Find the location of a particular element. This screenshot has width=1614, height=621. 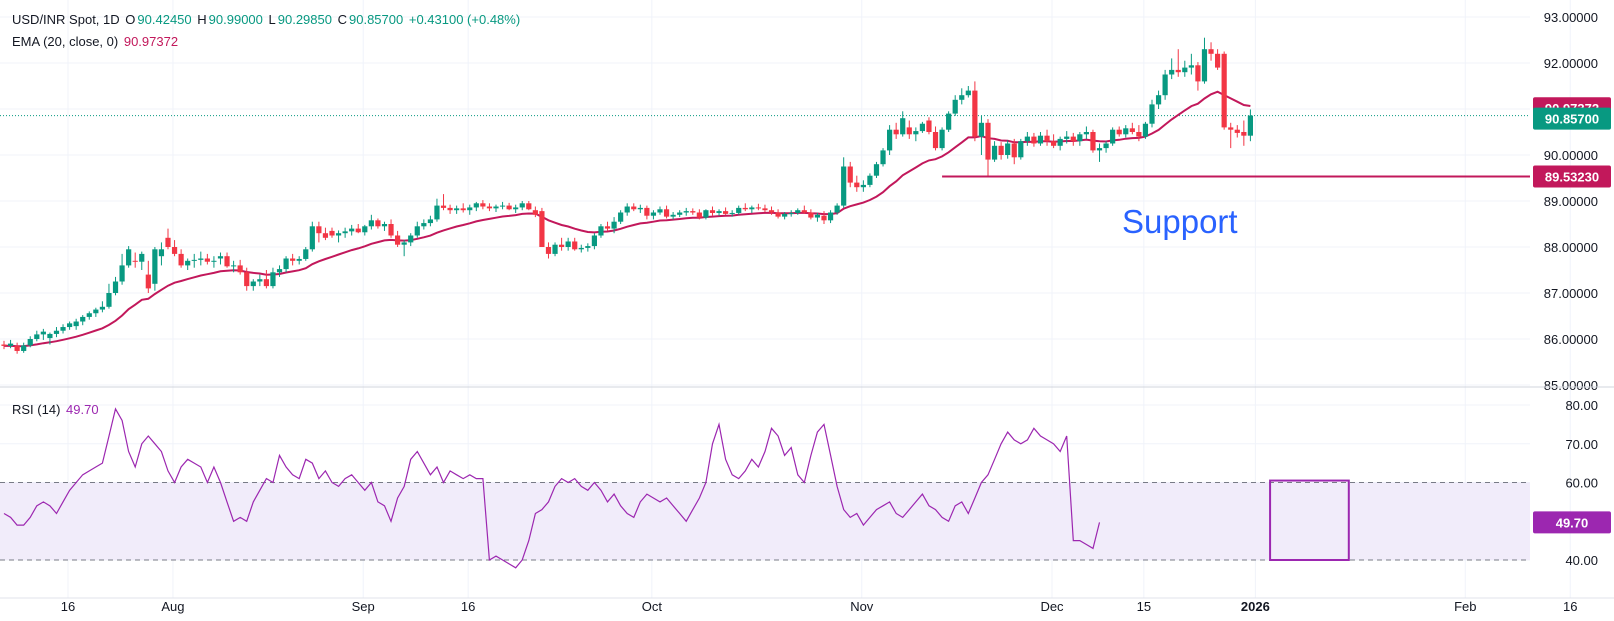

legend-rsi: RSI (14) 49.70 is located at coordinates (56, 409).